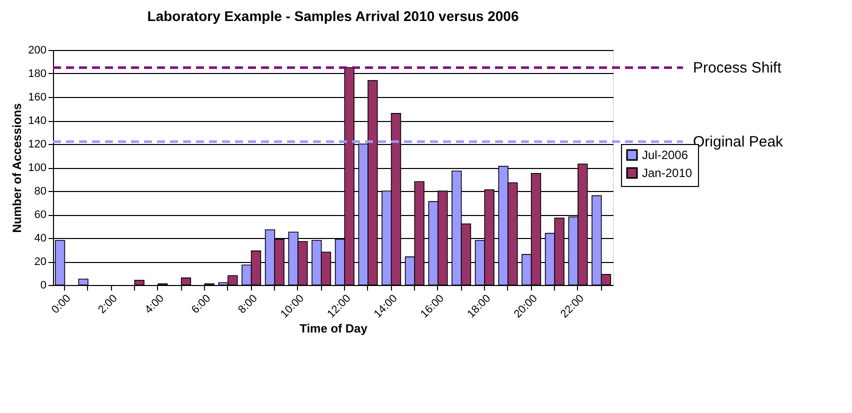  What do you see at coordinates (665, 155) in the screenshot?
I see `legend-label: Jul-2006` at bounding box center [665, 155].